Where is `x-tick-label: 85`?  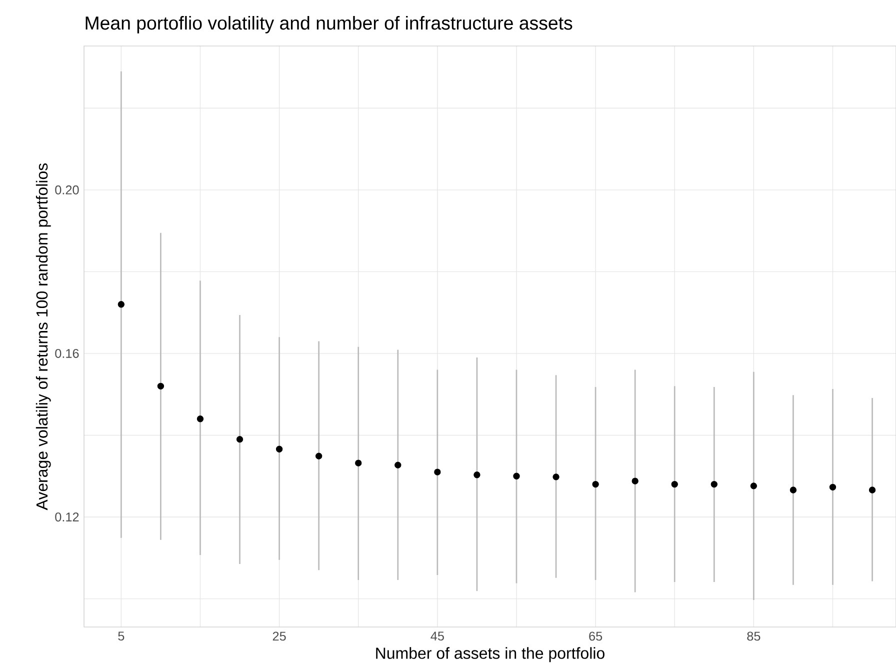 x-tick-label: 85 is located at coordinates (753, 636).